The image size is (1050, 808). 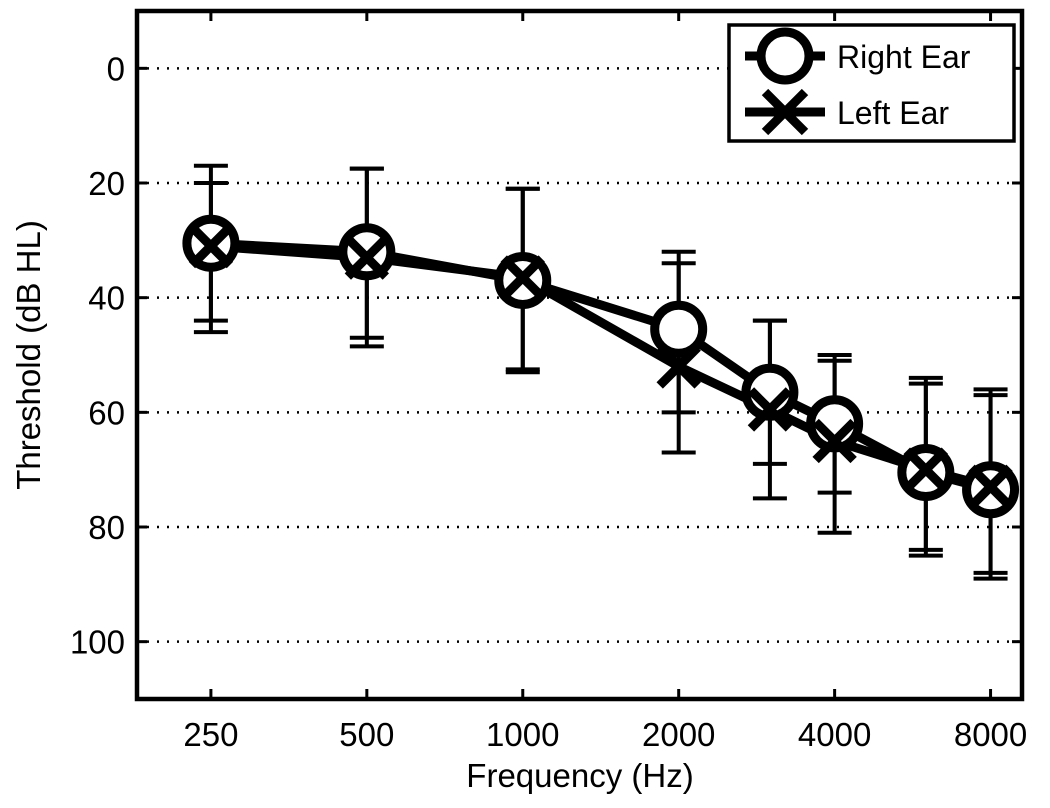 What do you see at coordinates (97, 642) in the screenshot?
I see `y-tick-label: 100` at bounding box center [97, 642].